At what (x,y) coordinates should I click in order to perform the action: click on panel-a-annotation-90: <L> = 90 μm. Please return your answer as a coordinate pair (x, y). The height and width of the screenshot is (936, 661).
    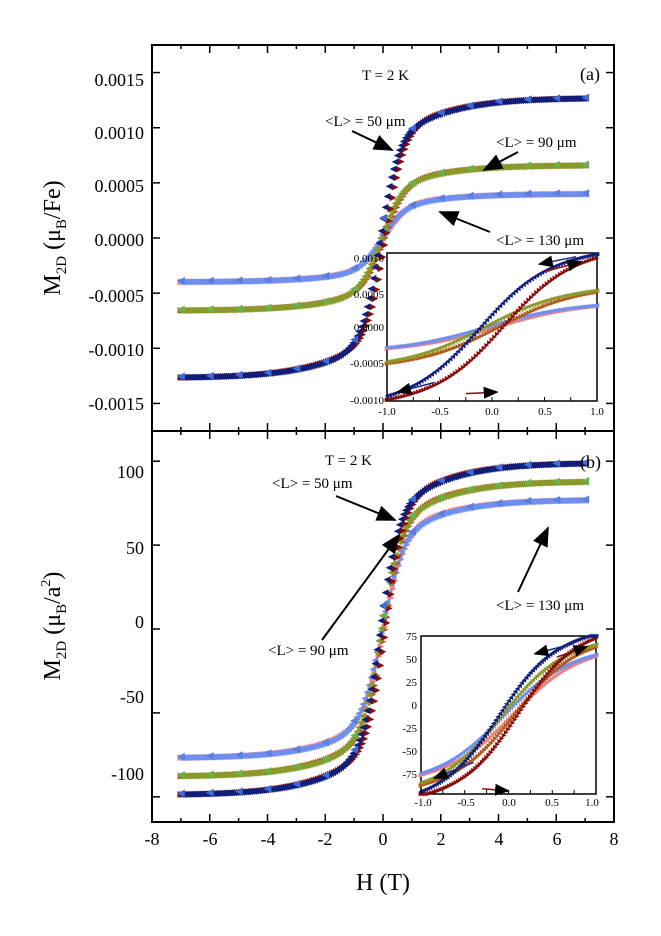
    Looking at the image, I should click on (536, 143).